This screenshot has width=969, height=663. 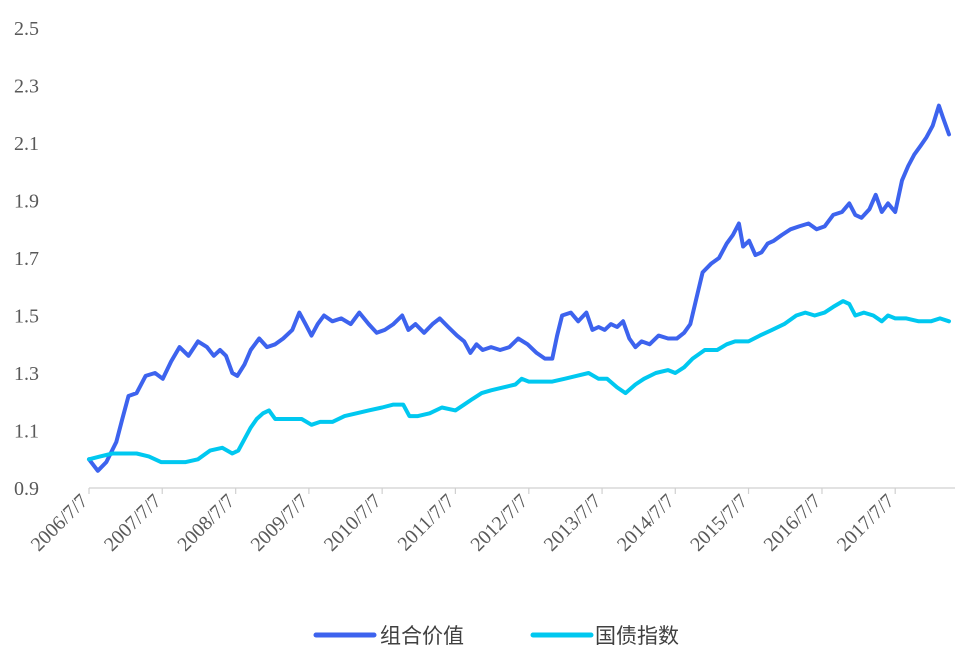 I want to click on x-tick-label: 2007/7/7, so click(x=133, y=523).